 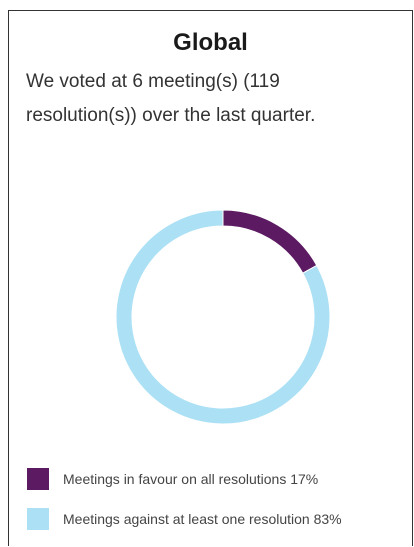 What do you see at coordinates (38, 479) in the screenshot?
I see `legend-swatch-favour` at bounding box center [38, 479].